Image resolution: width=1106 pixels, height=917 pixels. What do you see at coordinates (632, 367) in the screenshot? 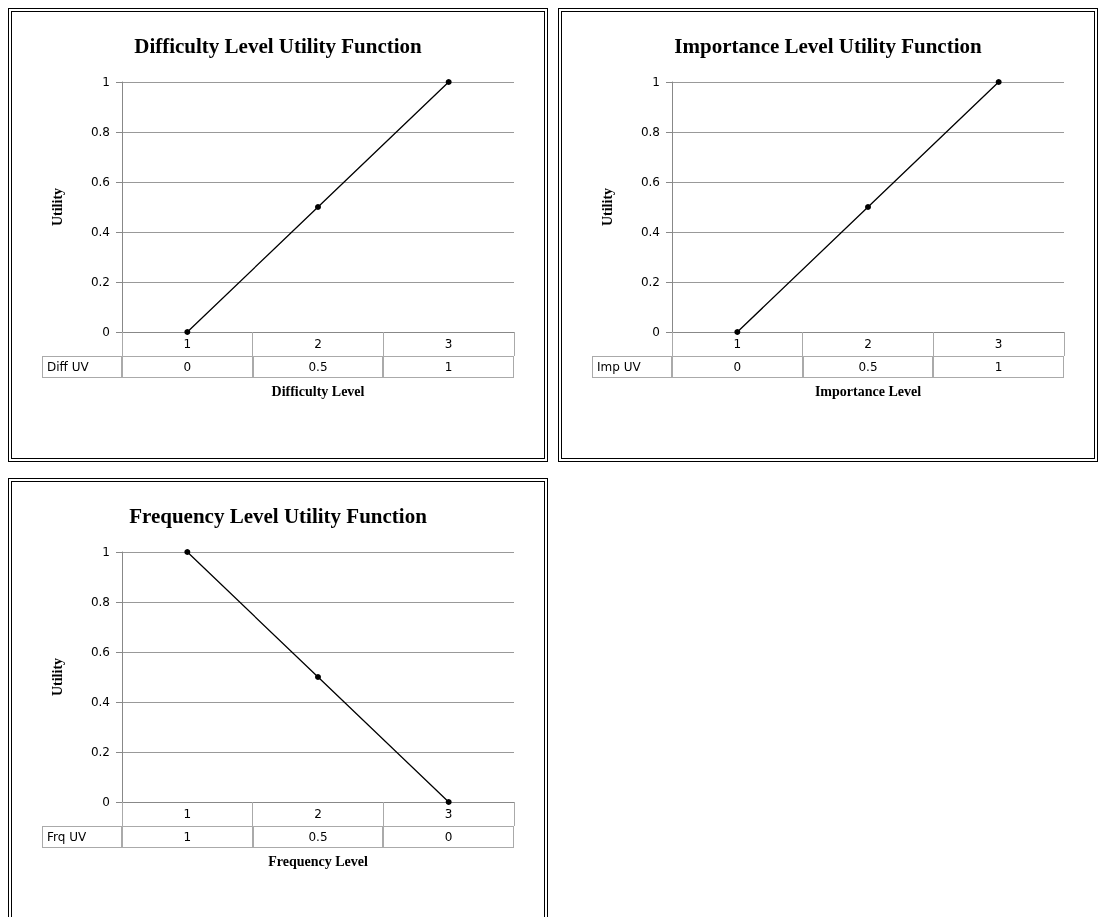
I see `text: Imp UV` at bounding box center [632, 367].